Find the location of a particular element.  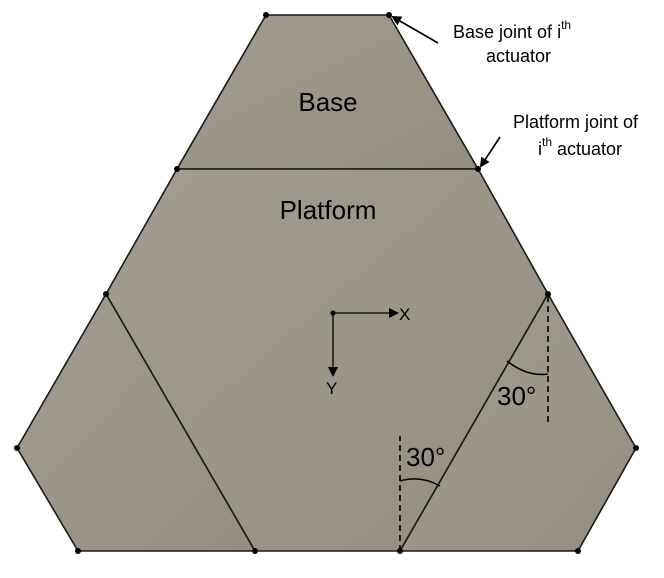

svg-text: ith actuator is located at coordinates (580, 147).